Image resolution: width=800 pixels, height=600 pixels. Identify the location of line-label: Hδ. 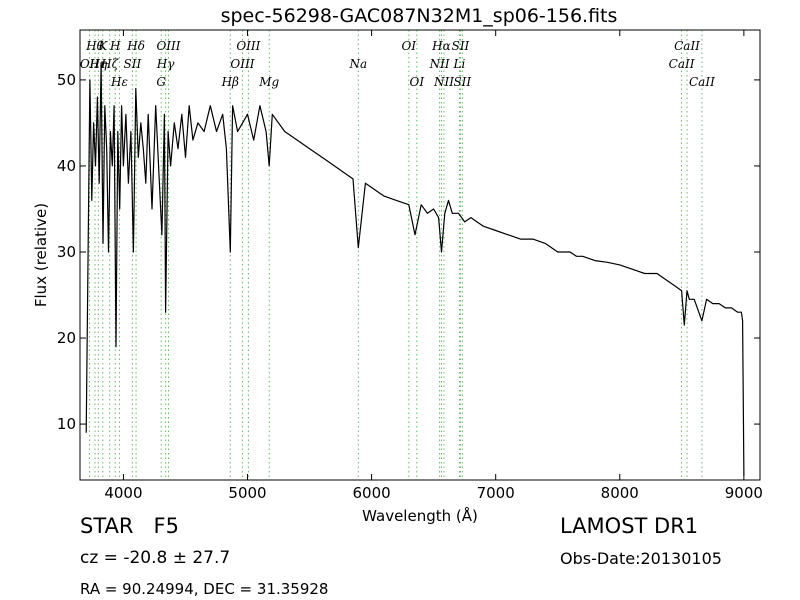
(135, 46).